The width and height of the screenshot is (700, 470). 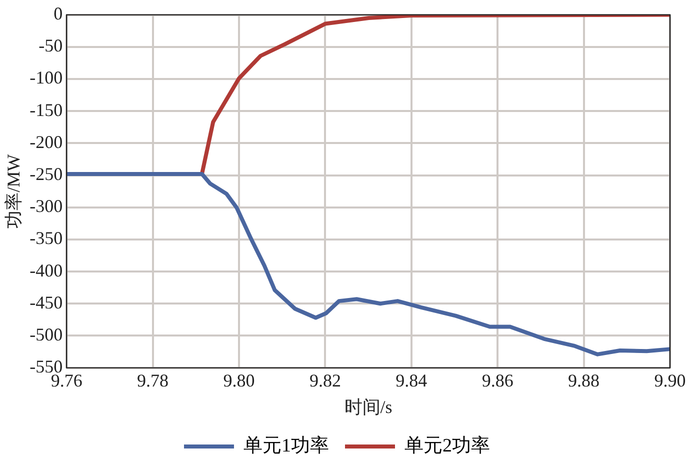 What do you see at coordinates (46, 78) in the screenshot?
I see `y-tick-label: -100` at bounding box center [46, 78].